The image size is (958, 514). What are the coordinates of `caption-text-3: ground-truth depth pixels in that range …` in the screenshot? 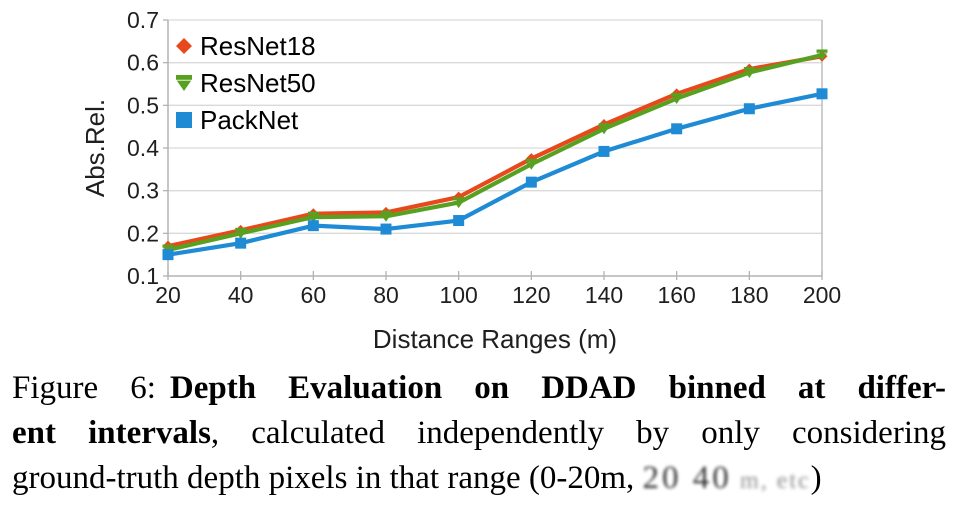 It's located at (323, 478).